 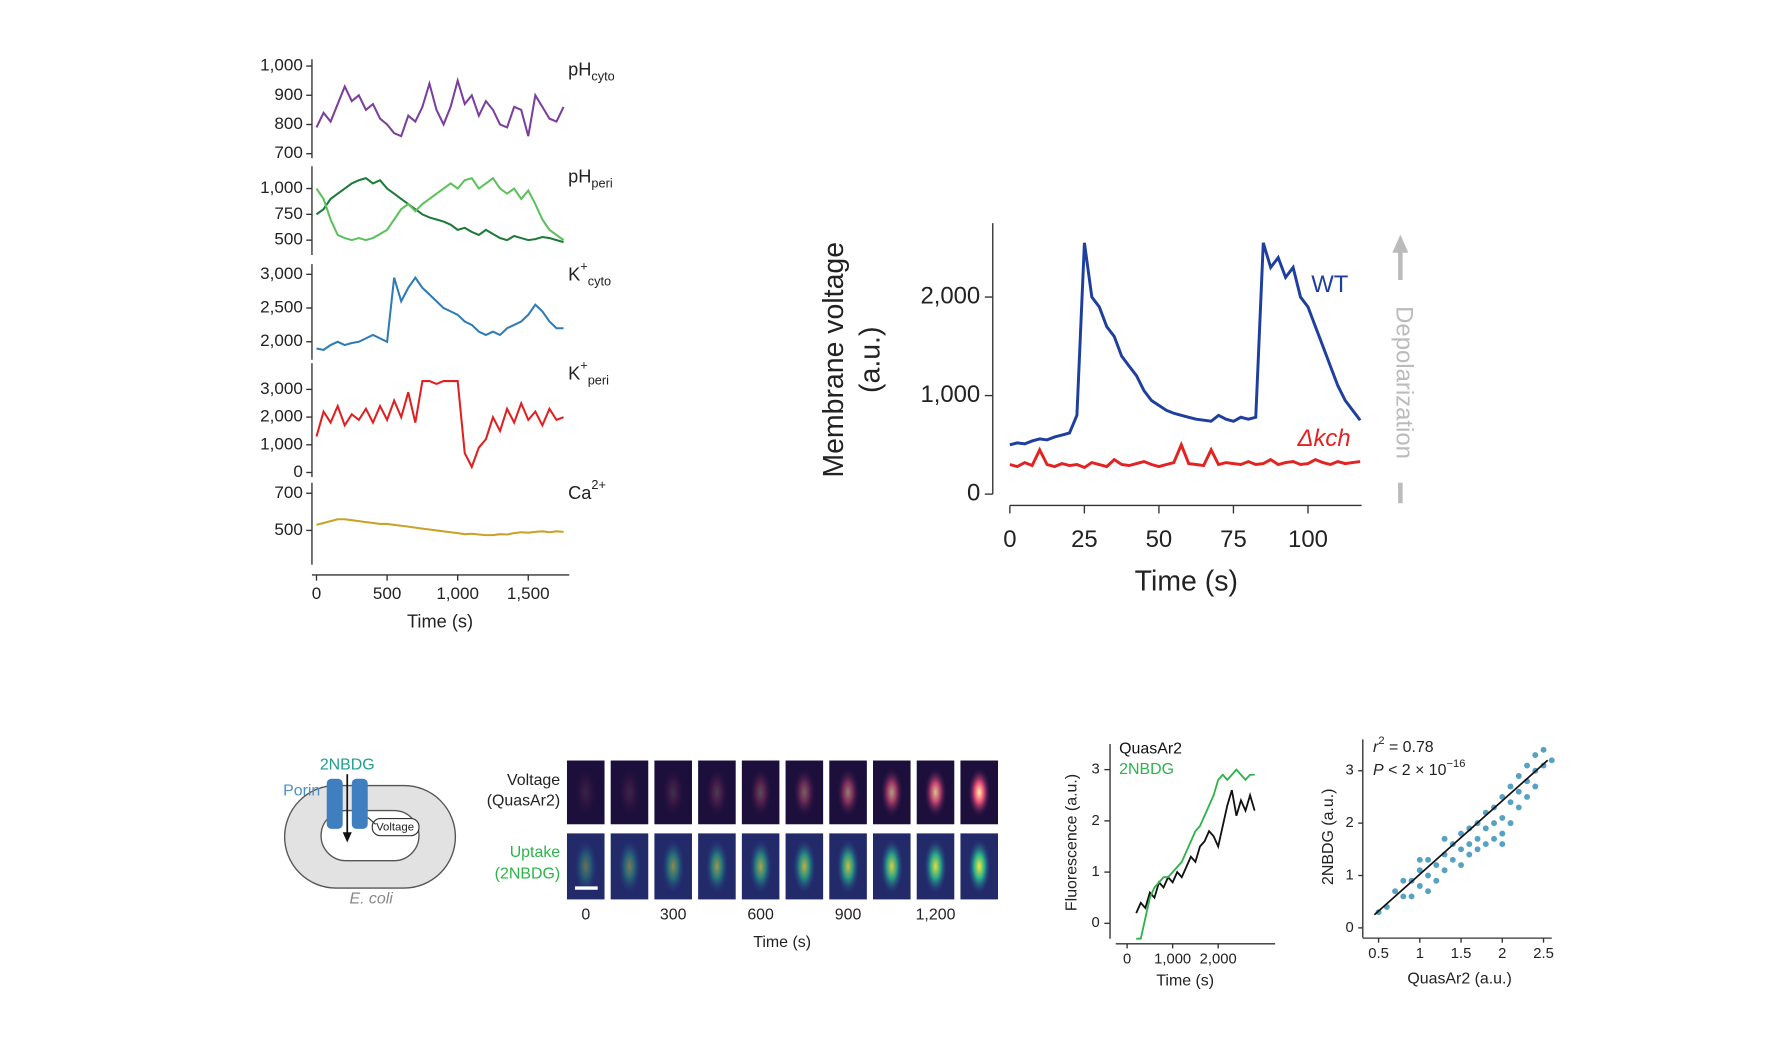 I want to click on y-tick-label: 500, so click(x=288, y=239).